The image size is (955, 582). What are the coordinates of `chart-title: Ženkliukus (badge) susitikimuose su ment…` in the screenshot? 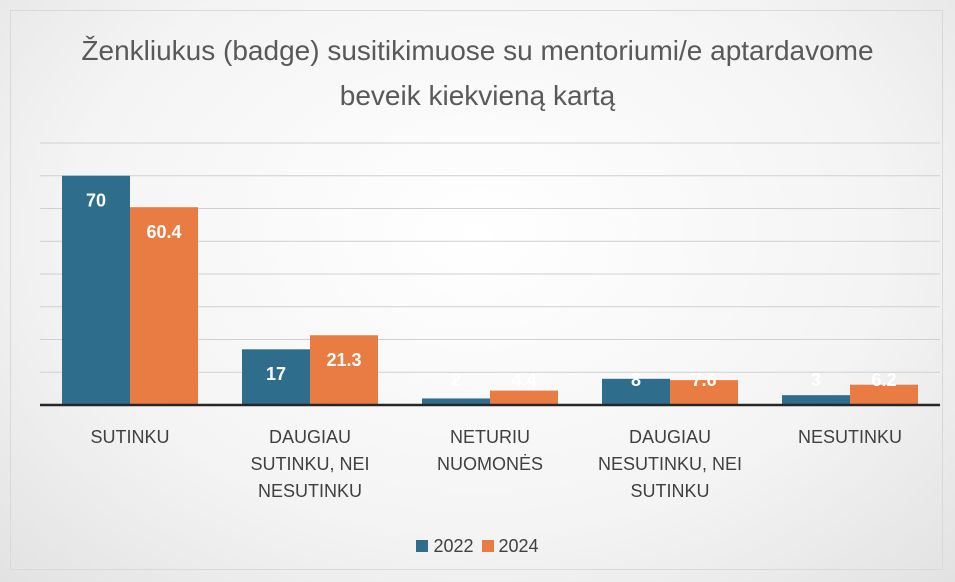 It's located at (477, 73).